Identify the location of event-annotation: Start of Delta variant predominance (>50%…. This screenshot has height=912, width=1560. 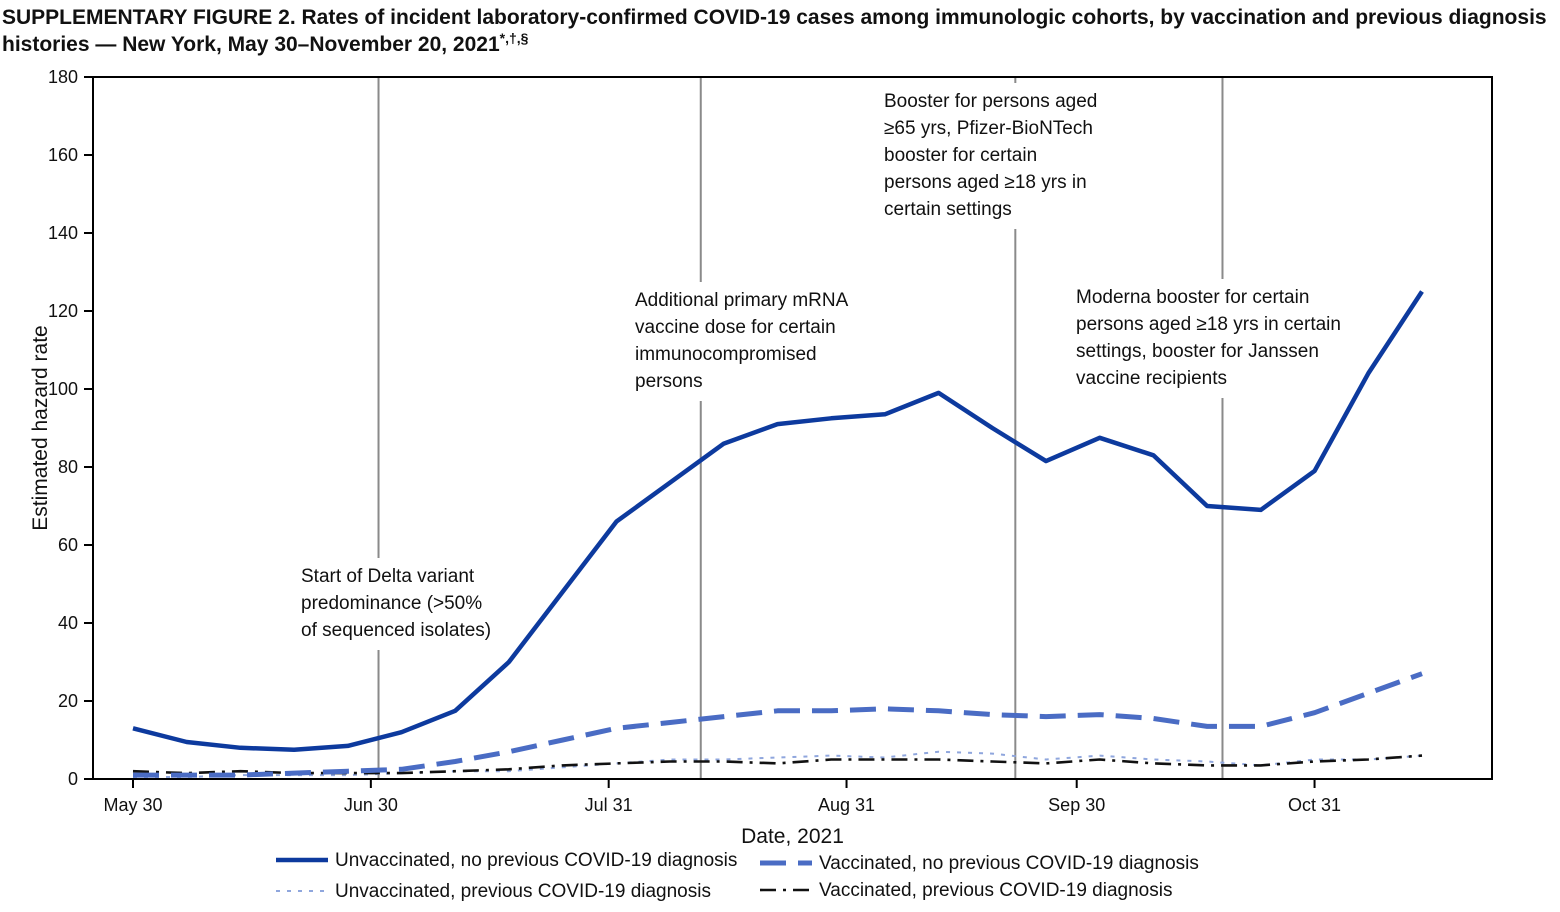
(396, 603).